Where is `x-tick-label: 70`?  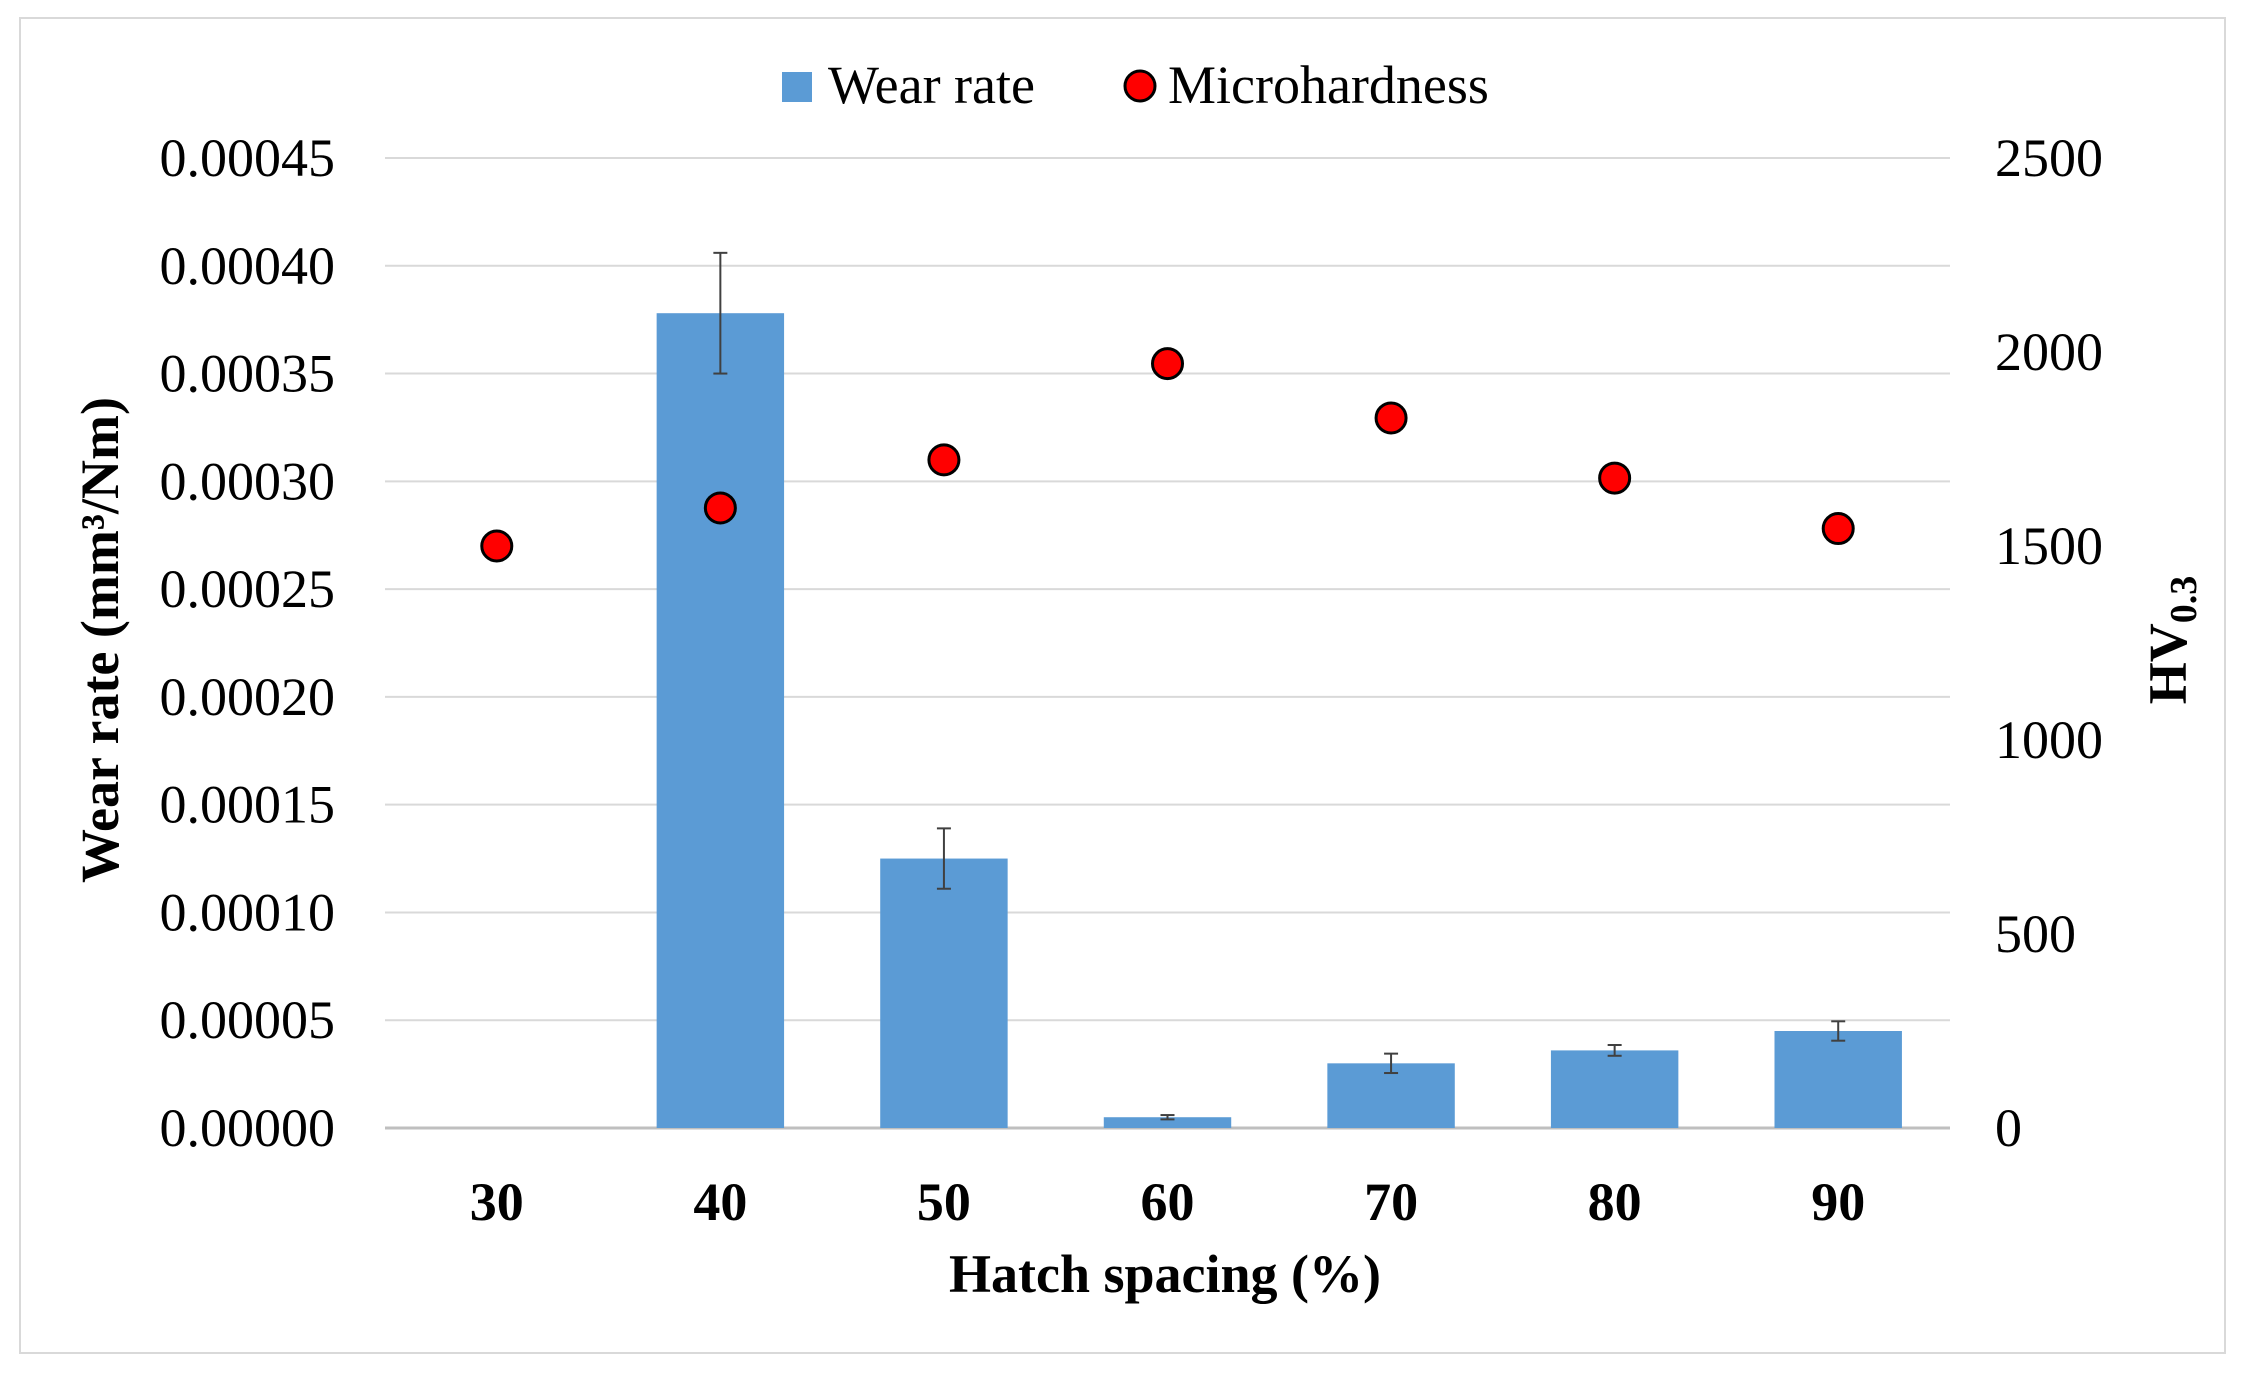
x-tick-label: 70 is located at coordinates (1391, 1202).